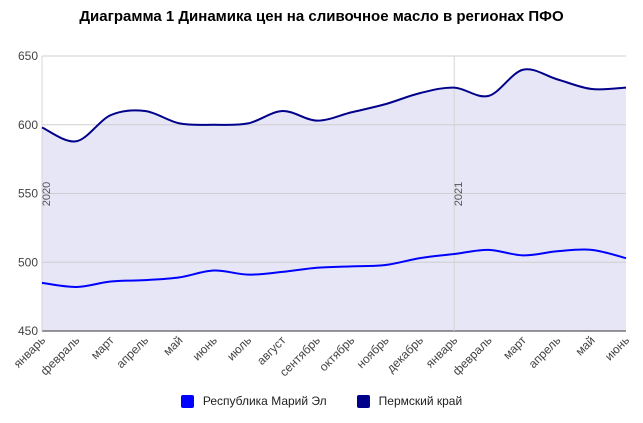 Image resolution: width=643 pixels, height=423 pixels. I want to click on y-tick-label: 600, so click(28, 125).